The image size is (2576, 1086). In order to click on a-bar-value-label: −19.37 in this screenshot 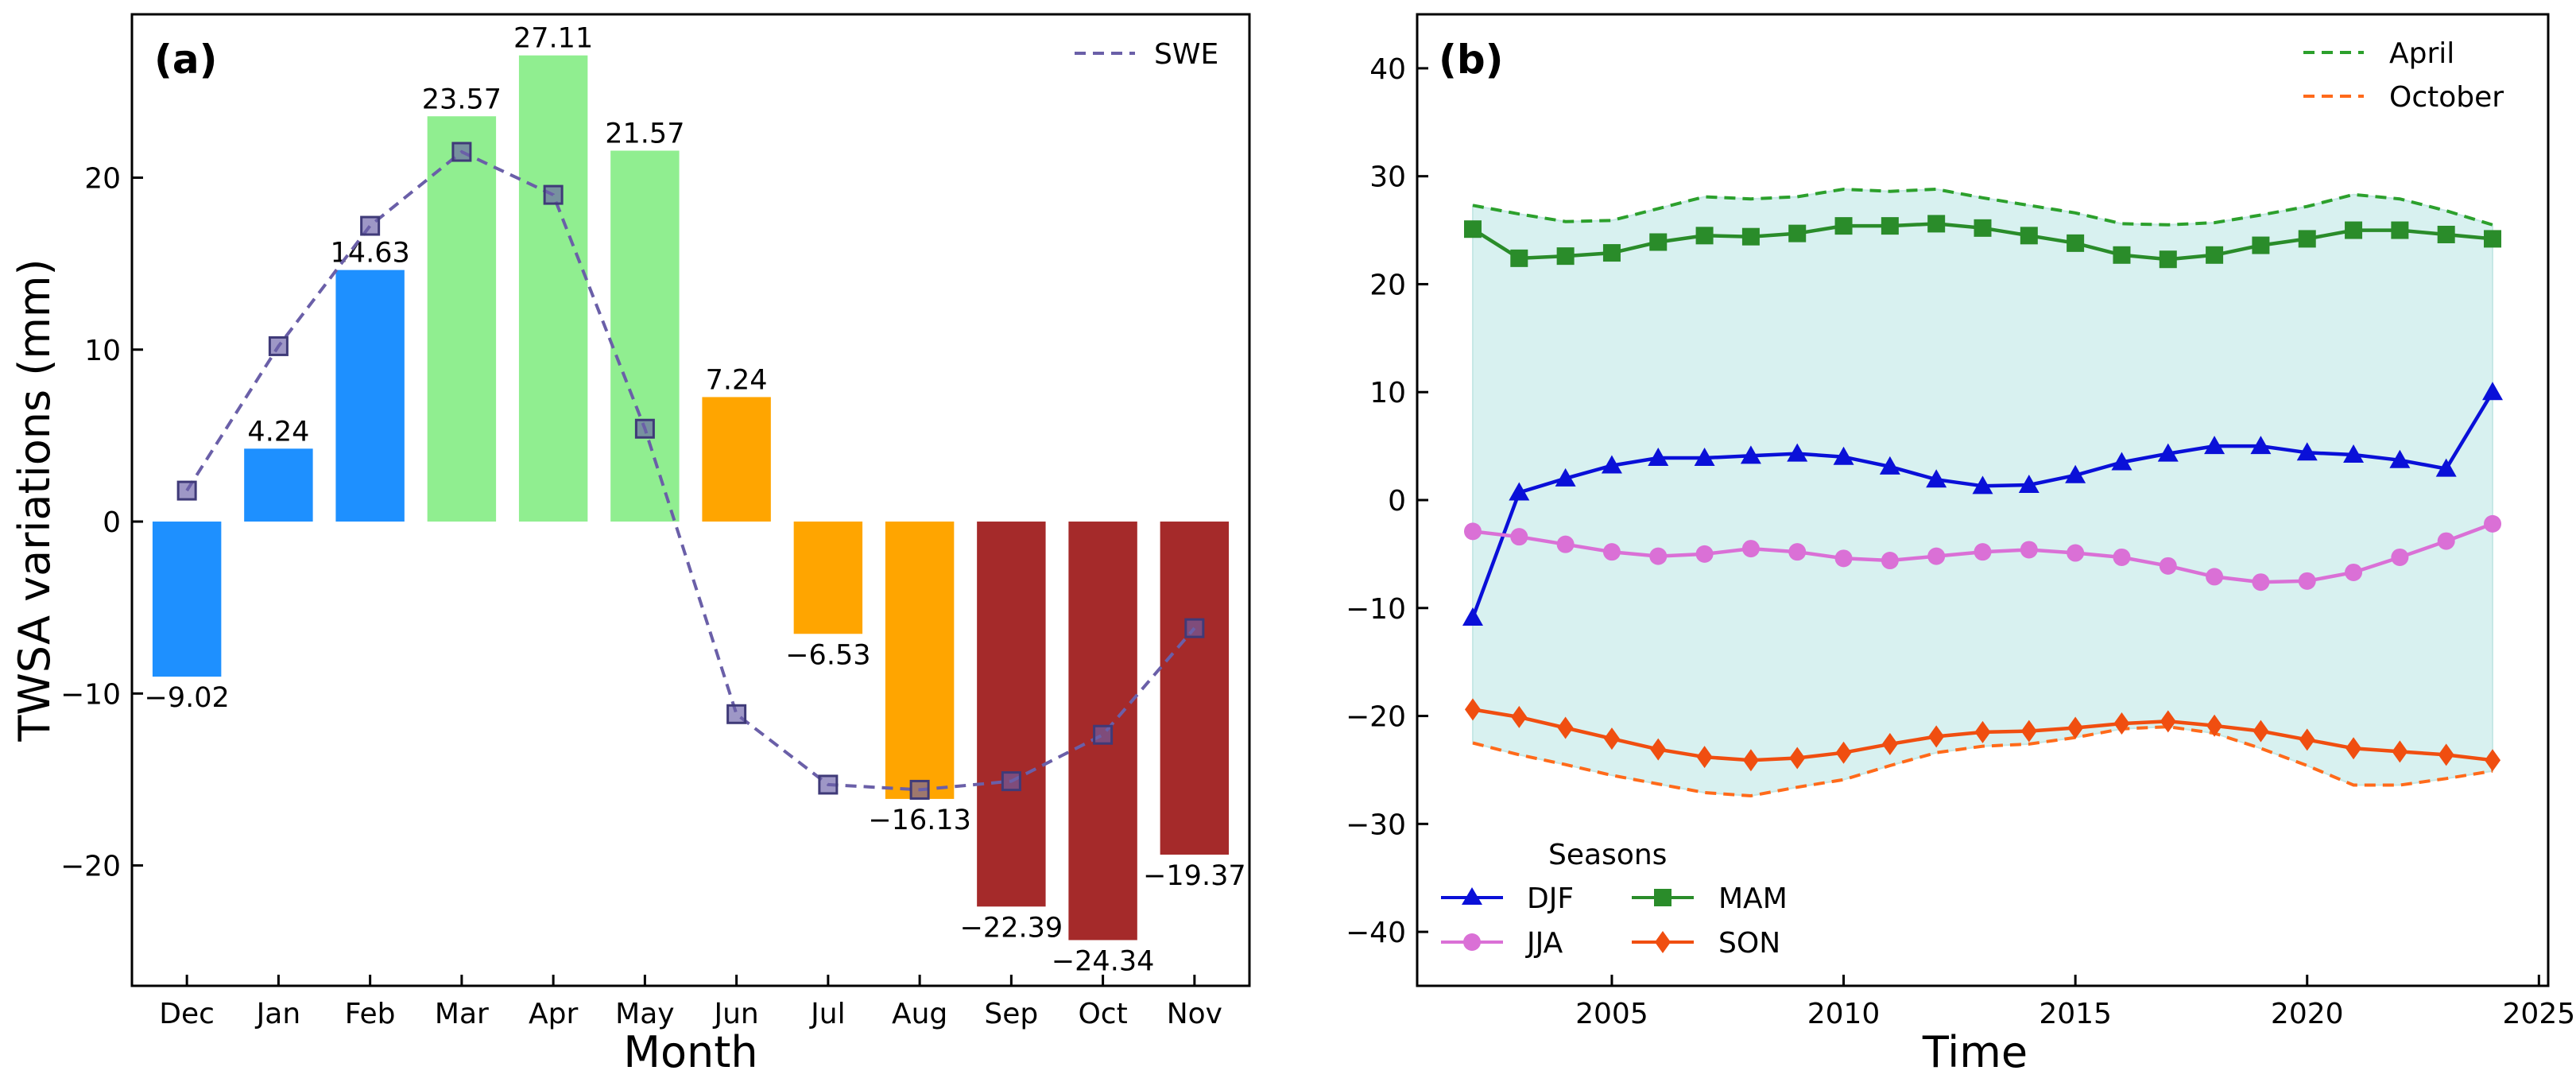, I will do `click(1194, 876)`.